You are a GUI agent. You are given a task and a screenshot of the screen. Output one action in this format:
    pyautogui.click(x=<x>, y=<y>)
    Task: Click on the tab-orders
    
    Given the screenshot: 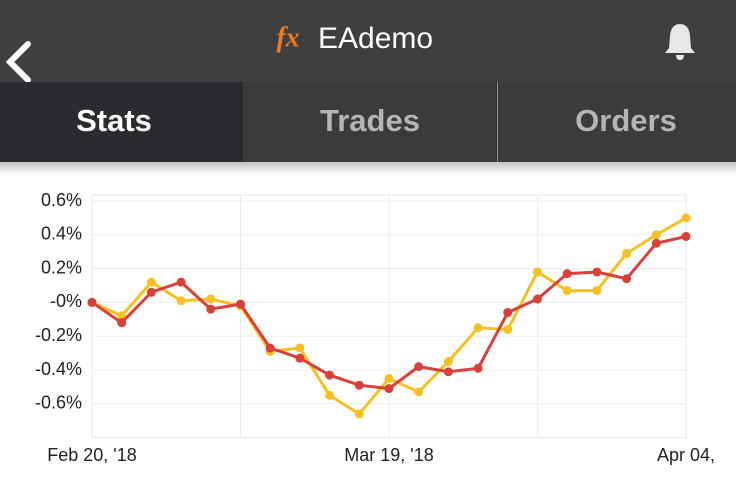 What is the action you would take?
    pyautogui.click(x=617, y=122)
    